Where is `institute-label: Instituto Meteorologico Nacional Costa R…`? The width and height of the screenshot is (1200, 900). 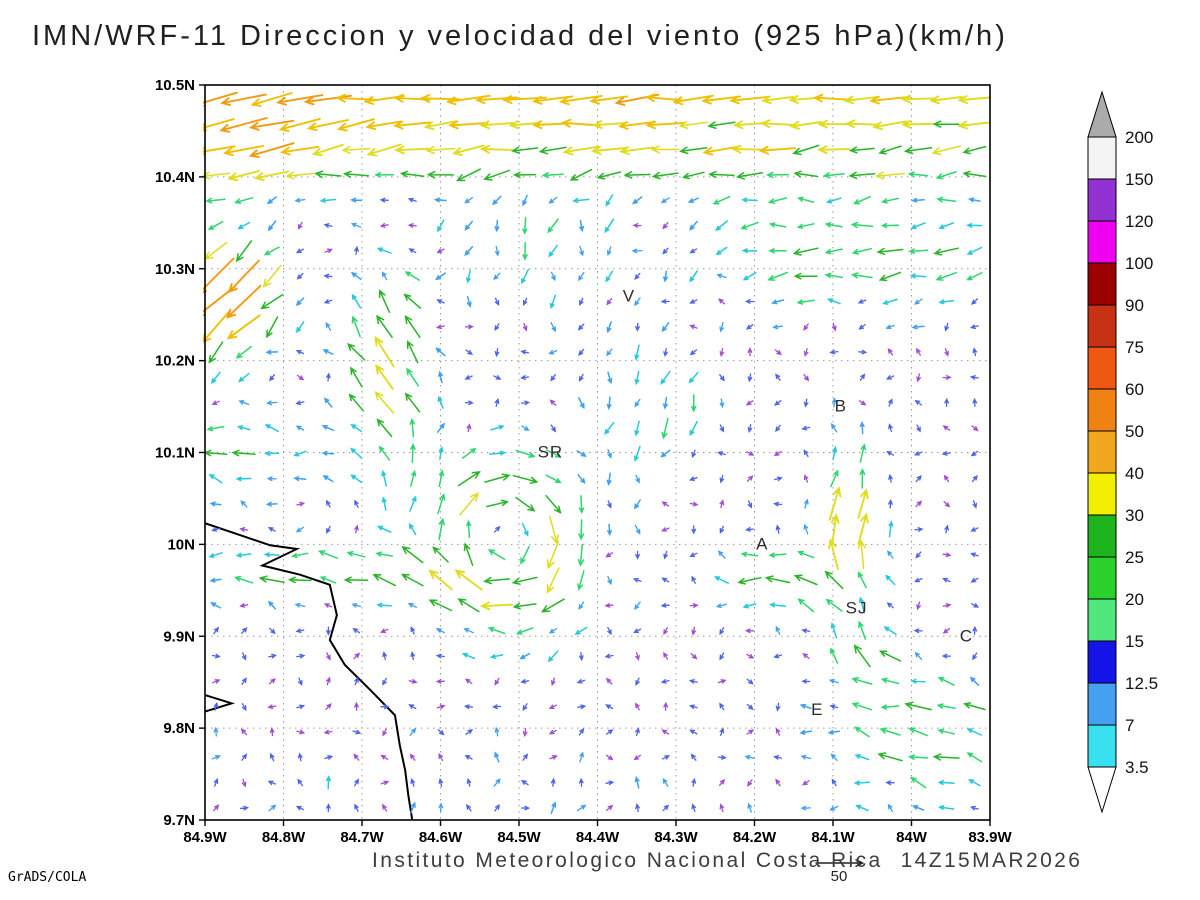 institute-label: Instituto Meteorologico Nacional Costa R… is located at coordinates (627, 860).